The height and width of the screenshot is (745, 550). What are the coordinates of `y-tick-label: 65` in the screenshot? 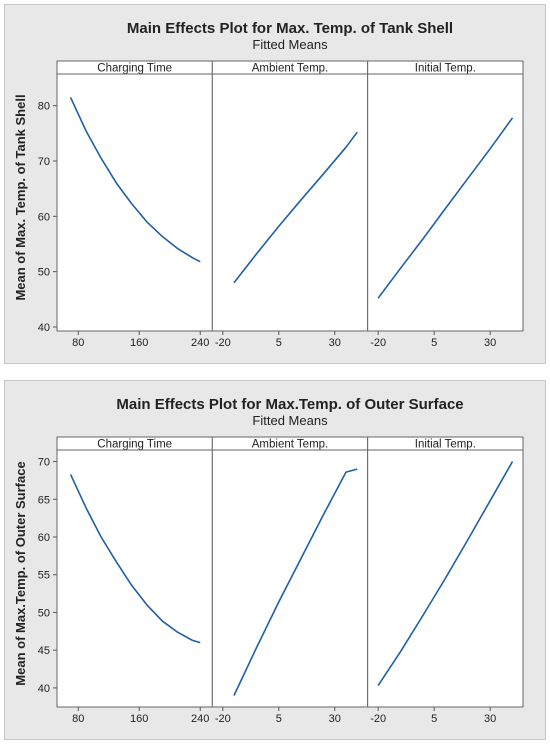 It's located at (44, 500).